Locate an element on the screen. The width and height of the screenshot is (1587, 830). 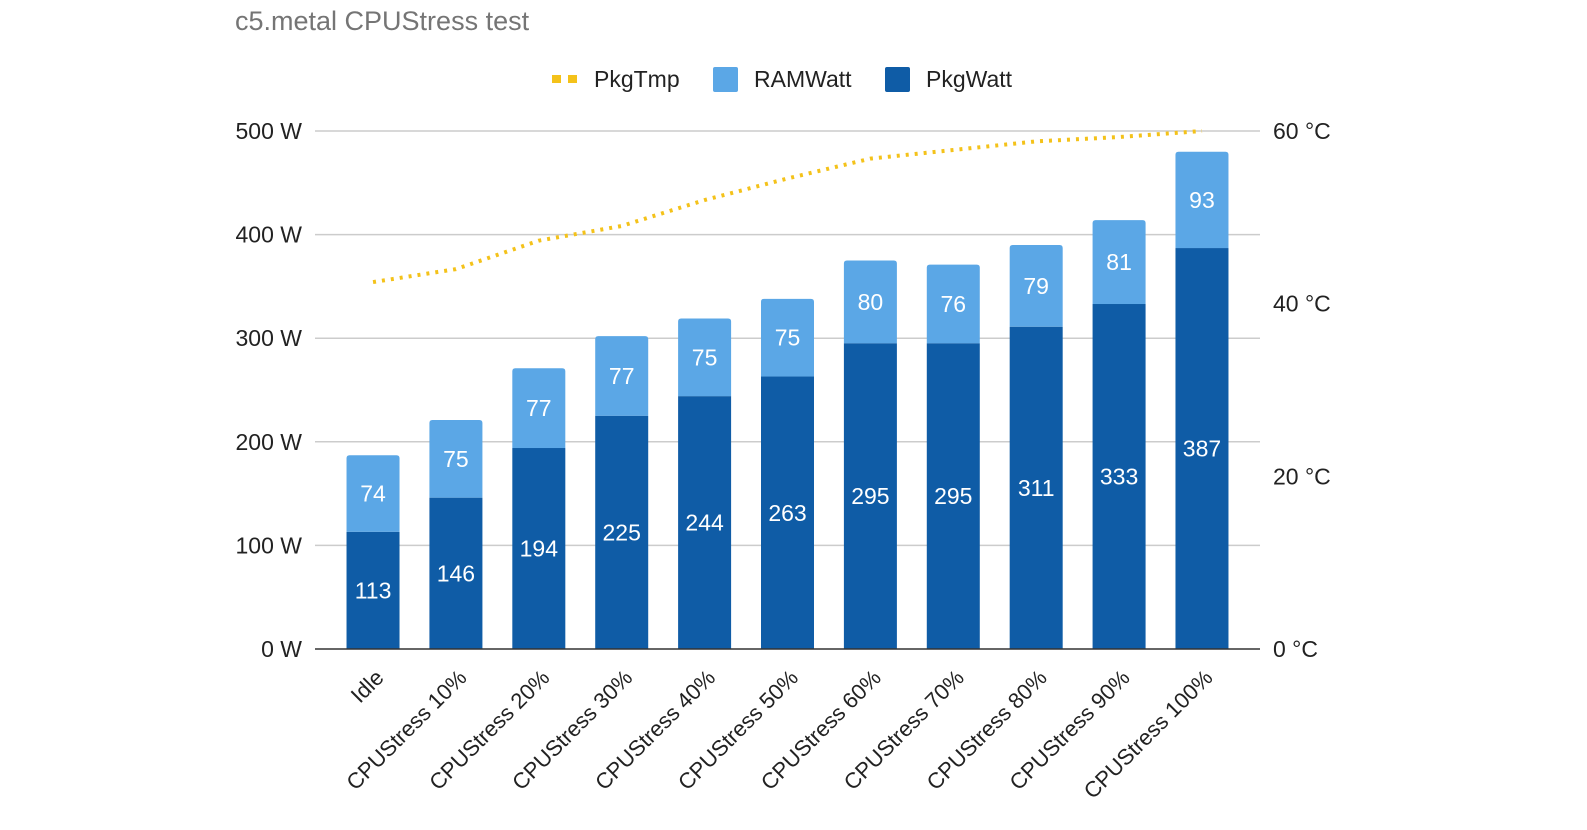
data-label-pkgwatt: 146 is located at coordinates (456, 573).